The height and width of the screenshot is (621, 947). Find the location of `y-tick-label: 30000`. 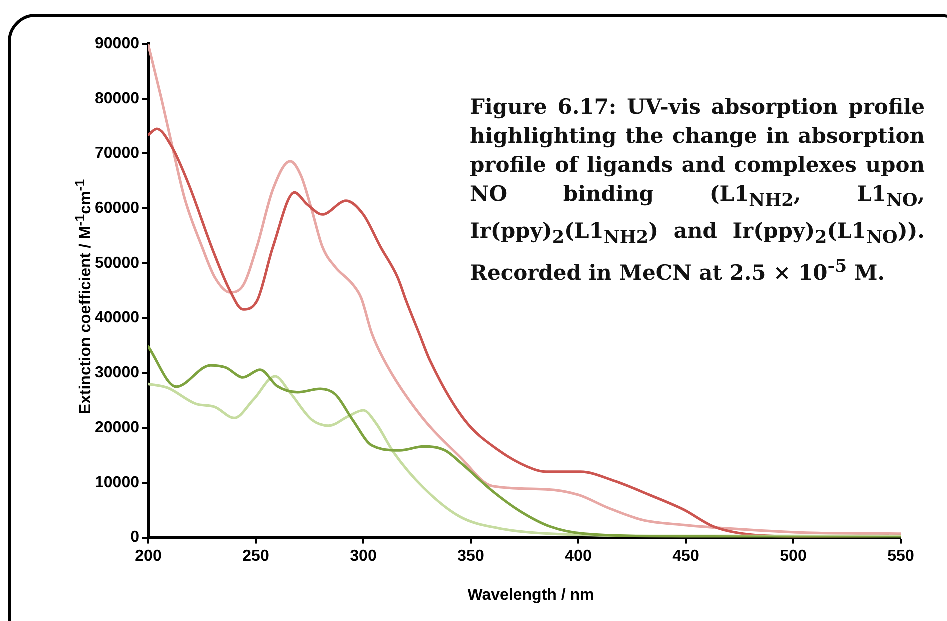

y-tick-label: 30000 is located at coordinates (117, 373).